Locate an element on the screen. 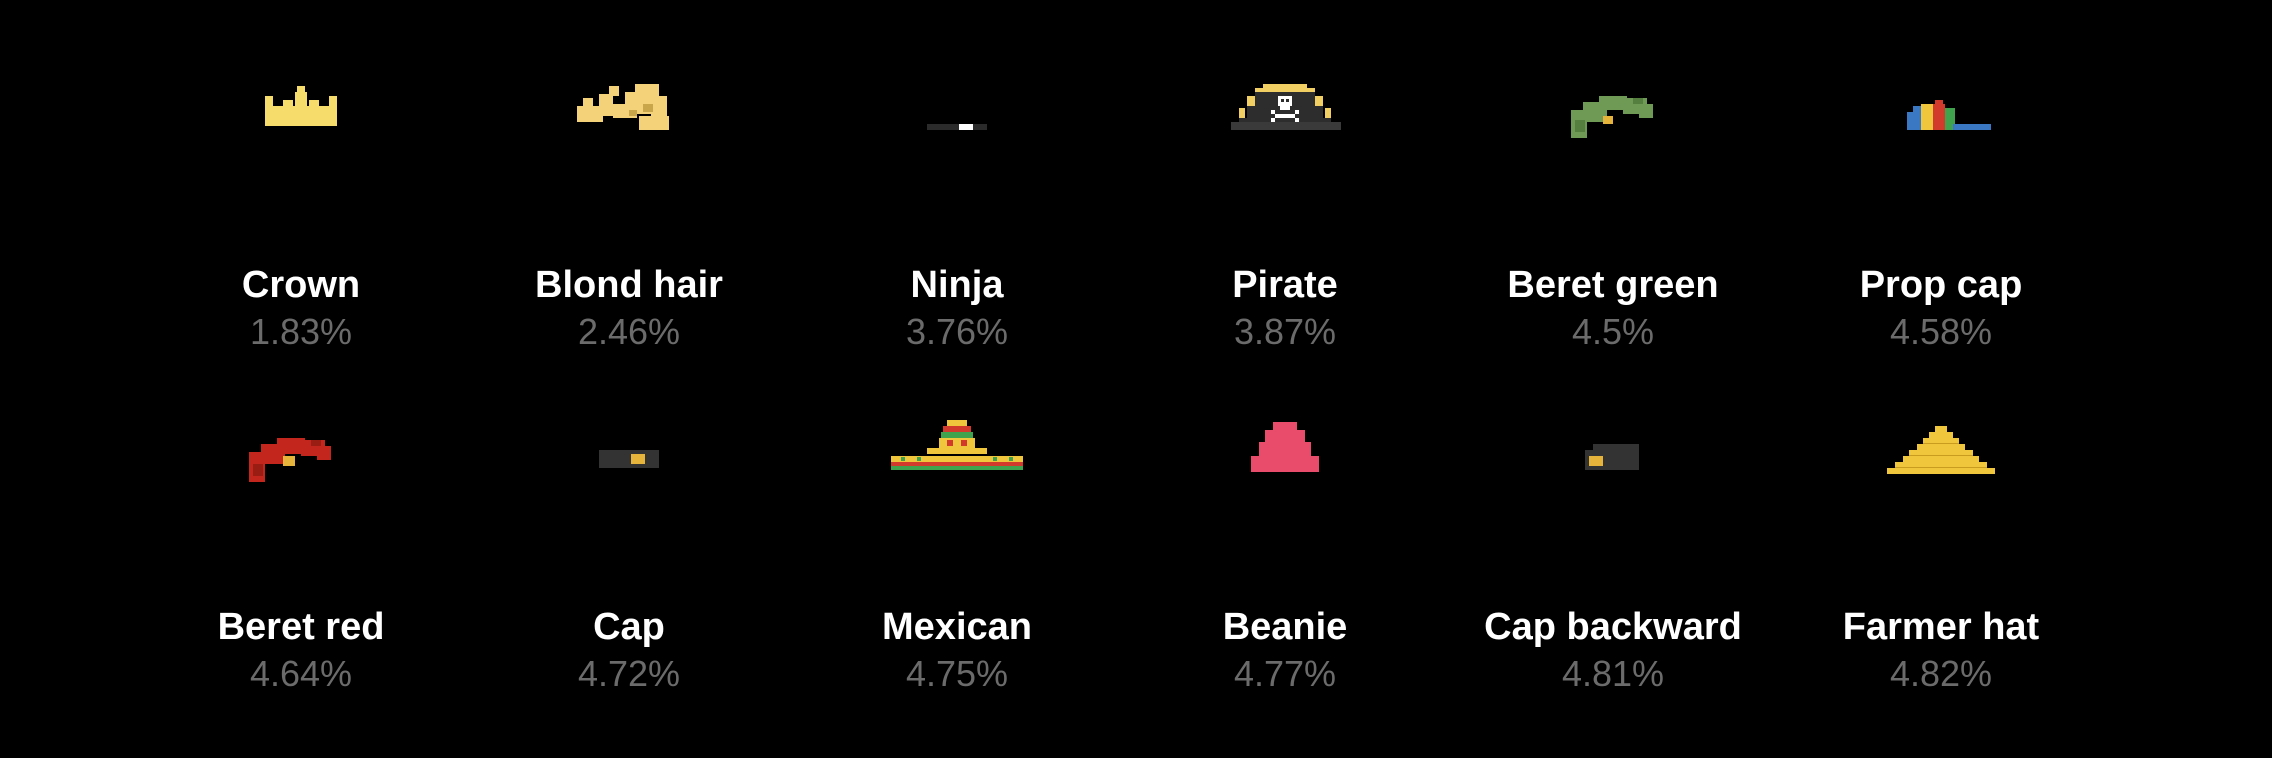  trait-card-cap-backward: Cap backward 4.81% is located at coordinates (1613, 518).